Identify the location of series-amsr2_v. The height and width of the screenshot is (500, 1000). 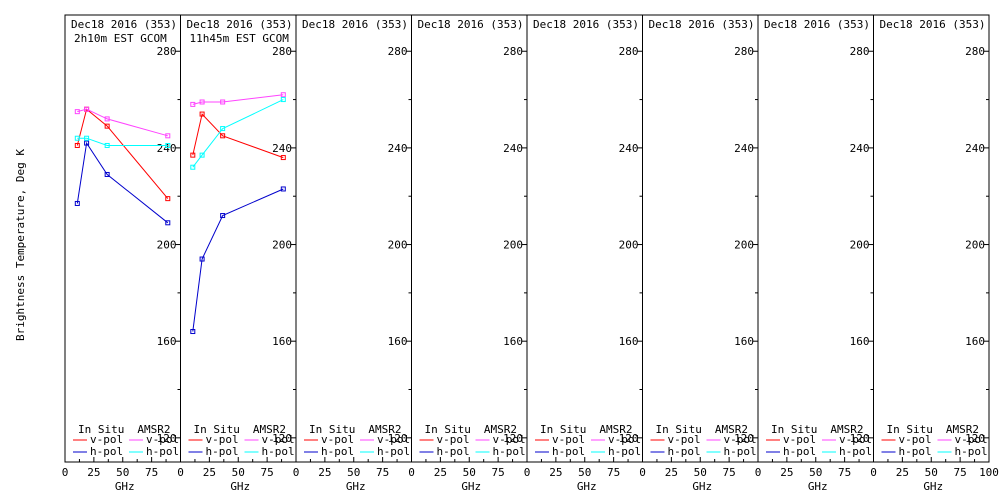
(238, 99).